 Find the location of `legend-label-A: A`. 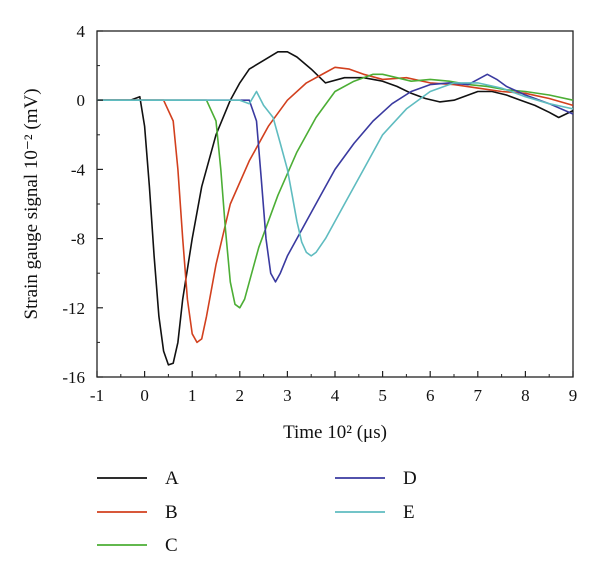

legend-label-A: A is located at coordinates (172, 478).